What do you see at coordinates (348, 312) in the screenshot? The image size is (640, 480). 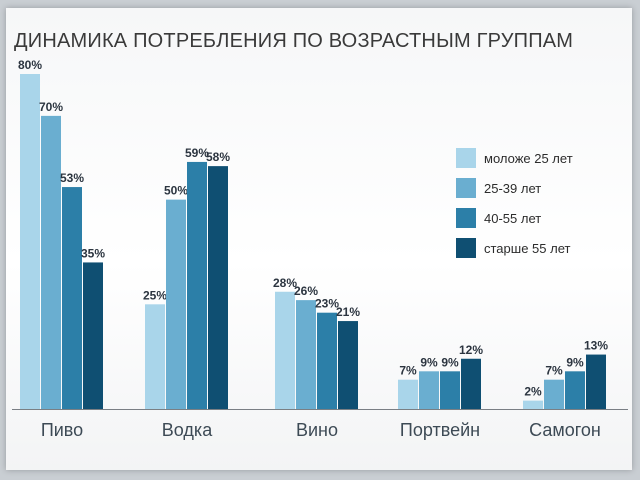 I see `data-label: 21%` at bounding box center [348, 312].